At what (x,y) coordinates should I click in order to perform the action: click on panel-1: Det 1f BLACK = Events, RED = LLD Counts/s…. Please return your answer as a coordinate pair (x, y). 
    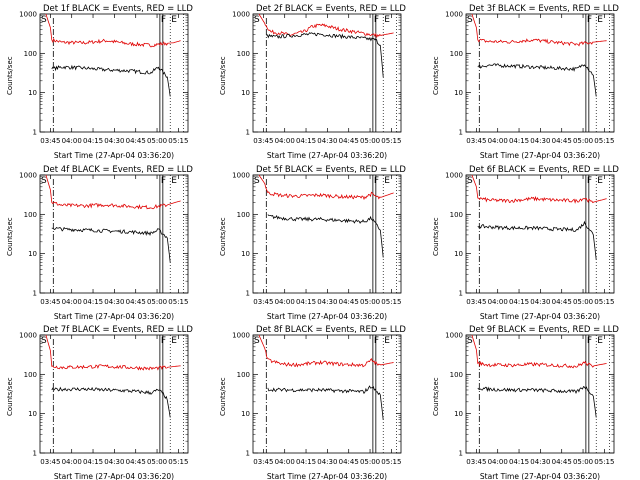
    Looking at the image, I should click on (99, 82).